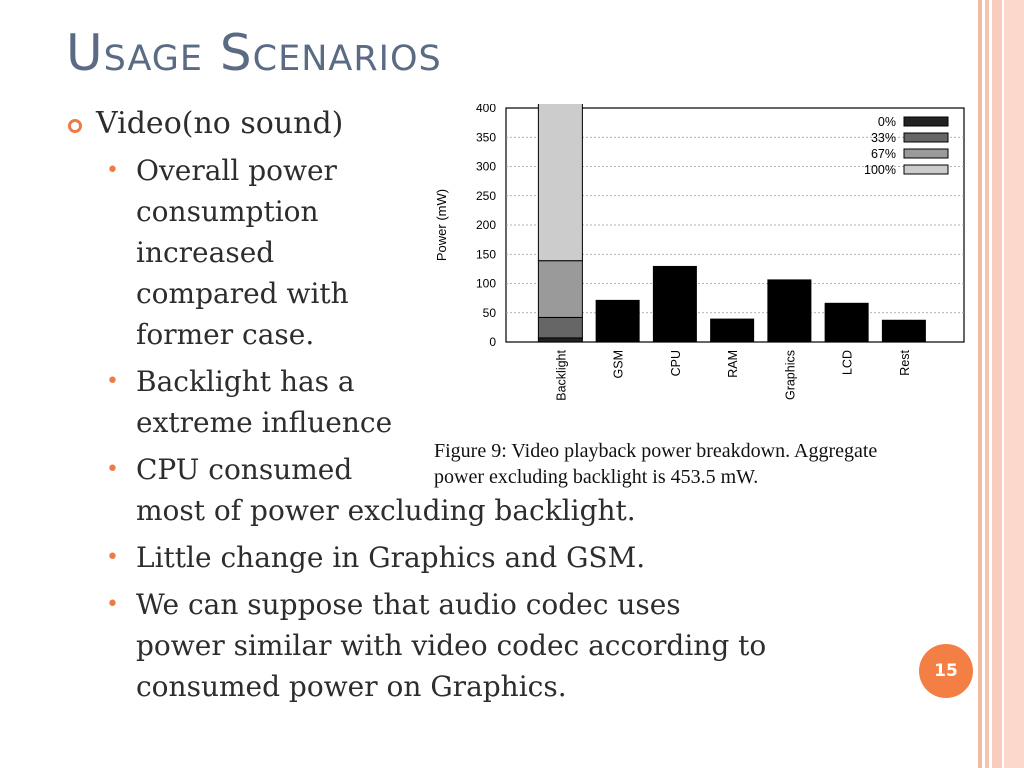  What do you see at coordinates (732, 330) in the screenshot?
I see `bar-ram` at bounding box center [732, 330].